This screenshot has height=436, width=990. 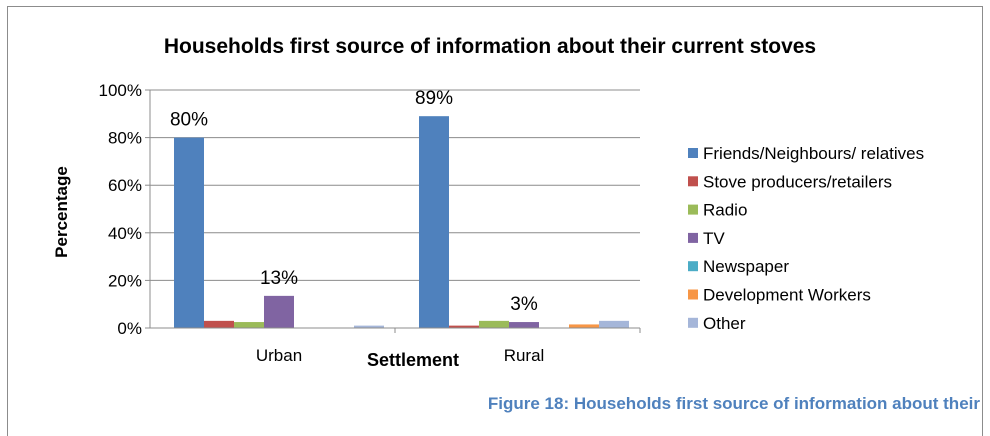 What do you see at coordinates (120, 90) in the screenshot?
I see `y-tick-label: 100%` at bounding box center [120, 90].